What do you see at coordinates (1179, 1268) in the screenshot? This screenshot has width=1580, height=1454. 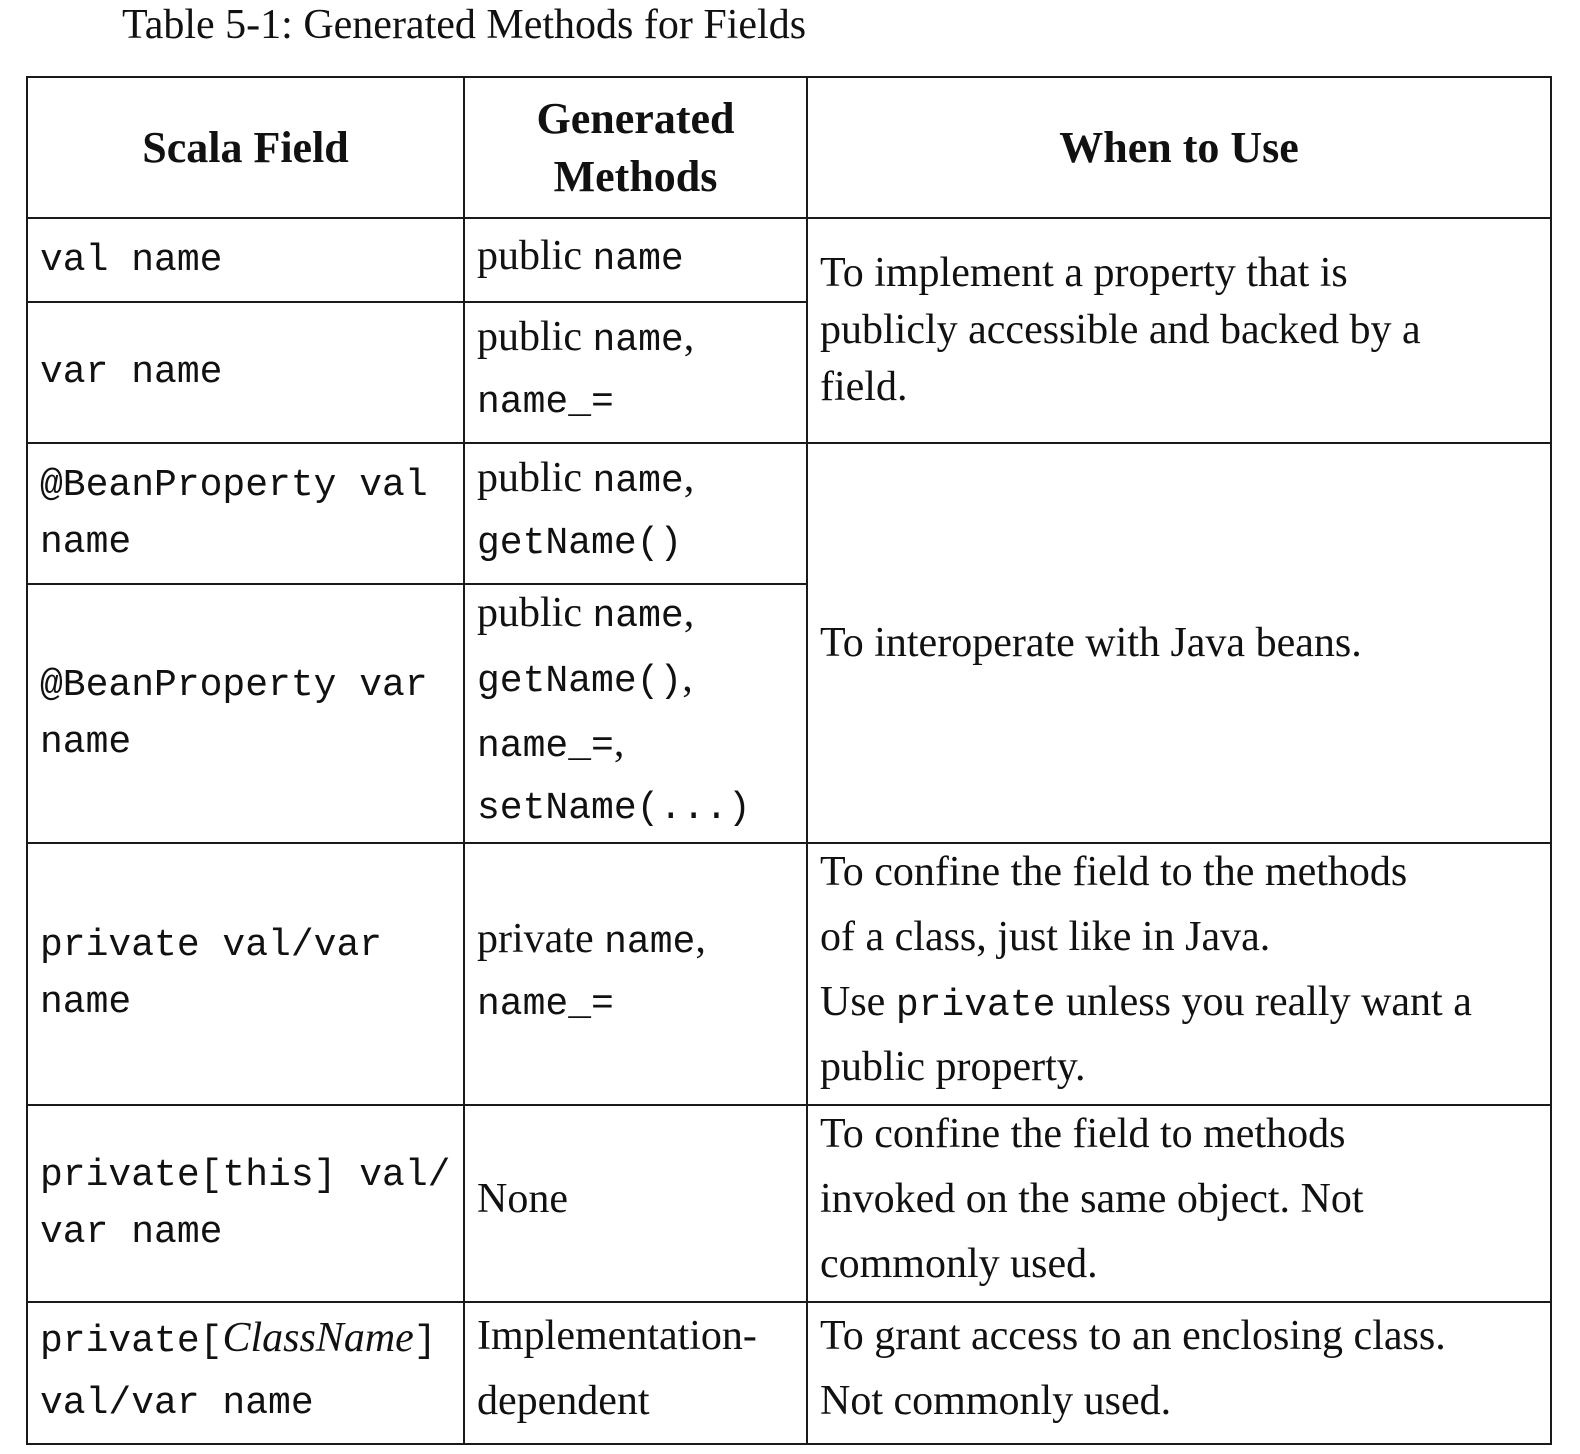 I see `when-line: commonly used.` at bounding box center [1179, 1268].